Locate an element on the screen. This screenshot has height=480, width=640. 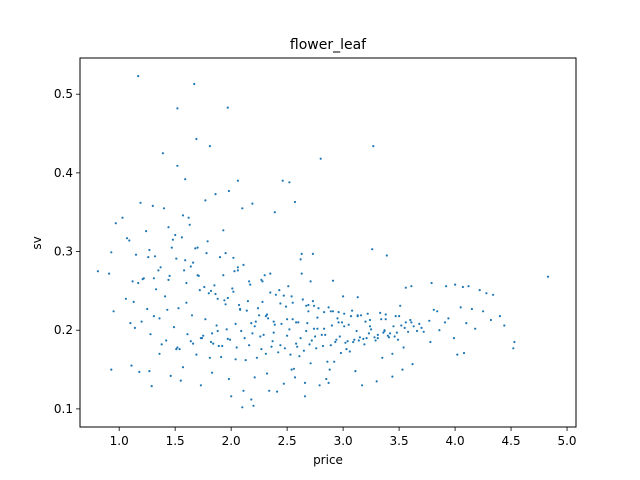
y-axis-label: sv is located at coordinates (37, 242).